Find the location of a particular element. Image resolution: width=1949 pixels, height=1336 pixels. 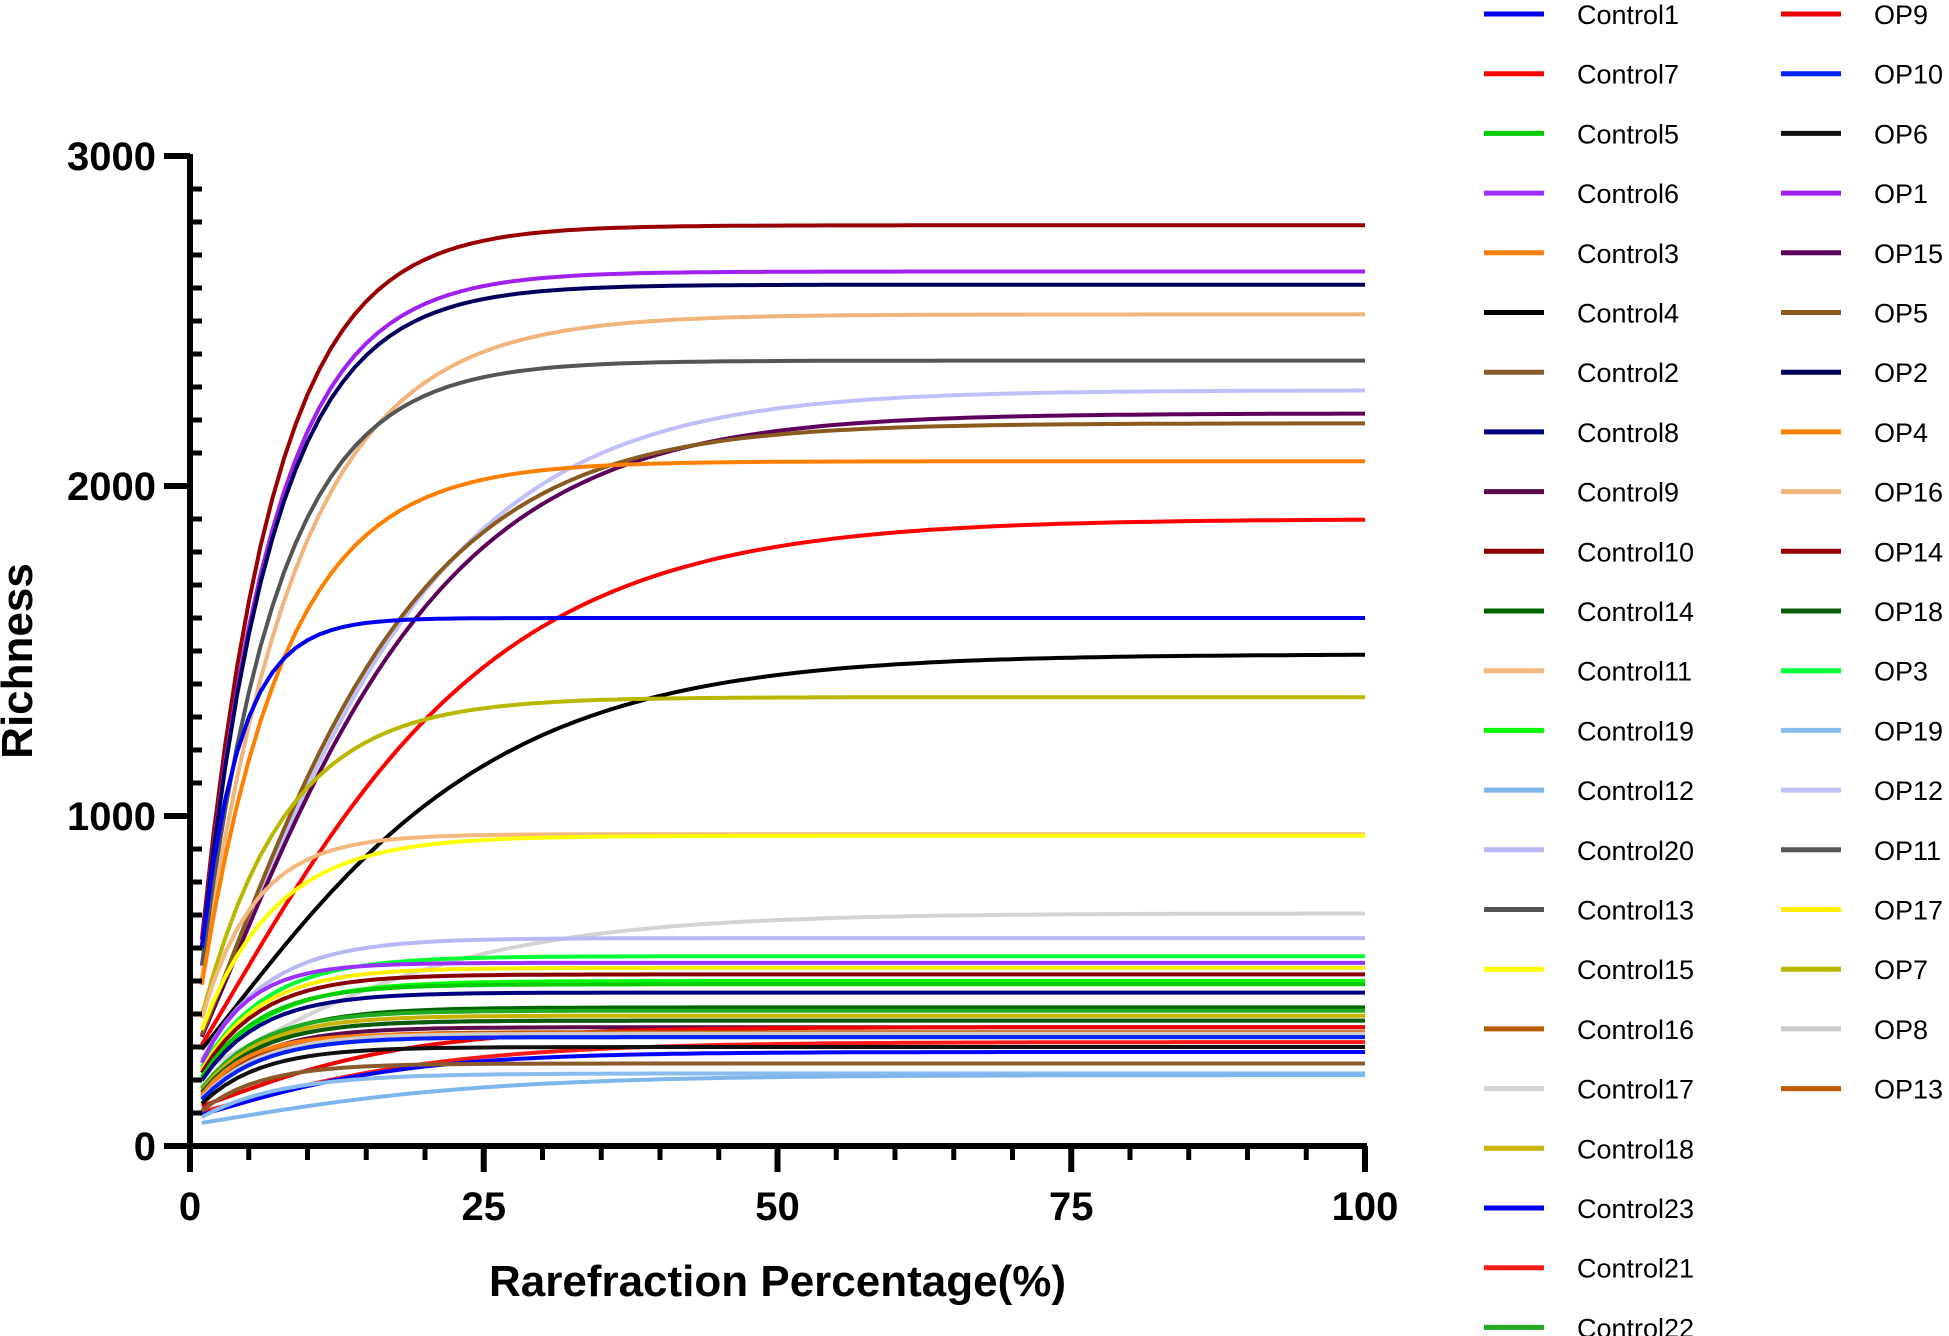

legend-label: Control4 is located at coordinates (1628, 314).